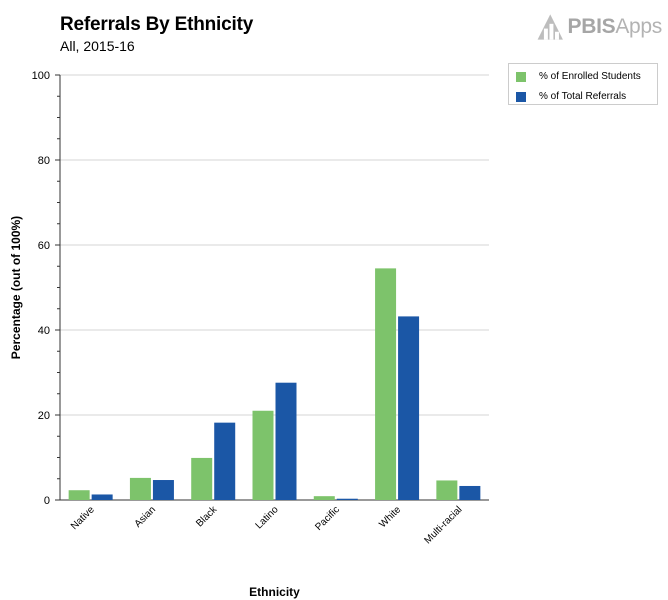 Image resolution: width=668 pixels, height=600 pixels. What do you see at coordinates (347, 499) in the screenshot?
I see `bar-referrals-pacific` at bounding box center [347, 499].